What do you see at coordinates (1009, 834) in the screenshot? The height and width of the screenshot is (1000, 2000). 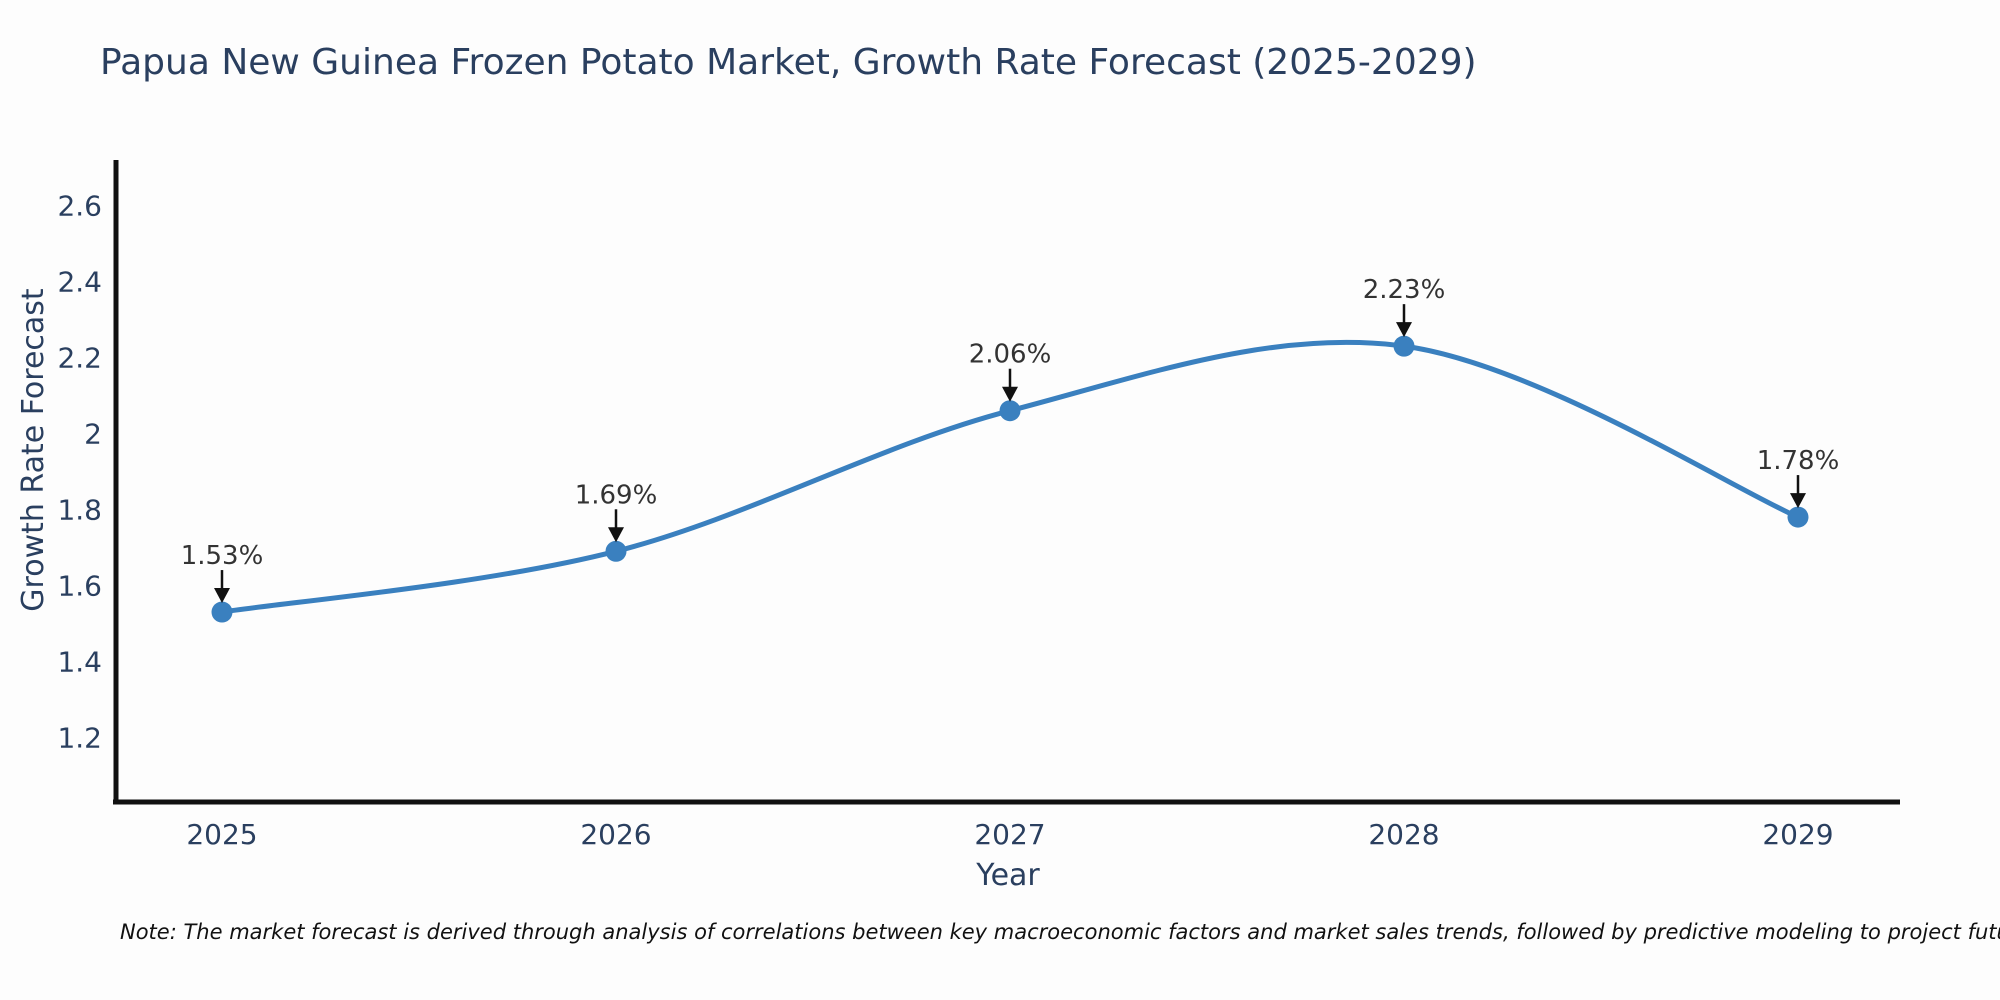 I see `x-tick-label: 2027` at bounding box center [1009, 834].